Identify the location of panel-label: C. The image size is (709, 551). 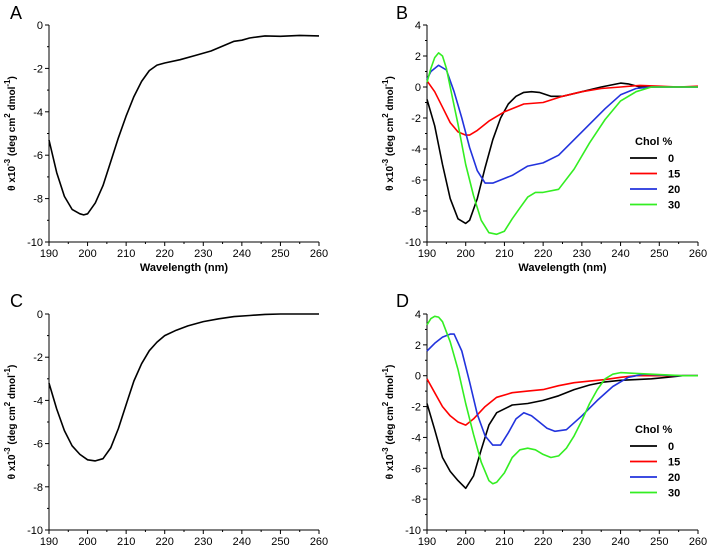
(16, 301).